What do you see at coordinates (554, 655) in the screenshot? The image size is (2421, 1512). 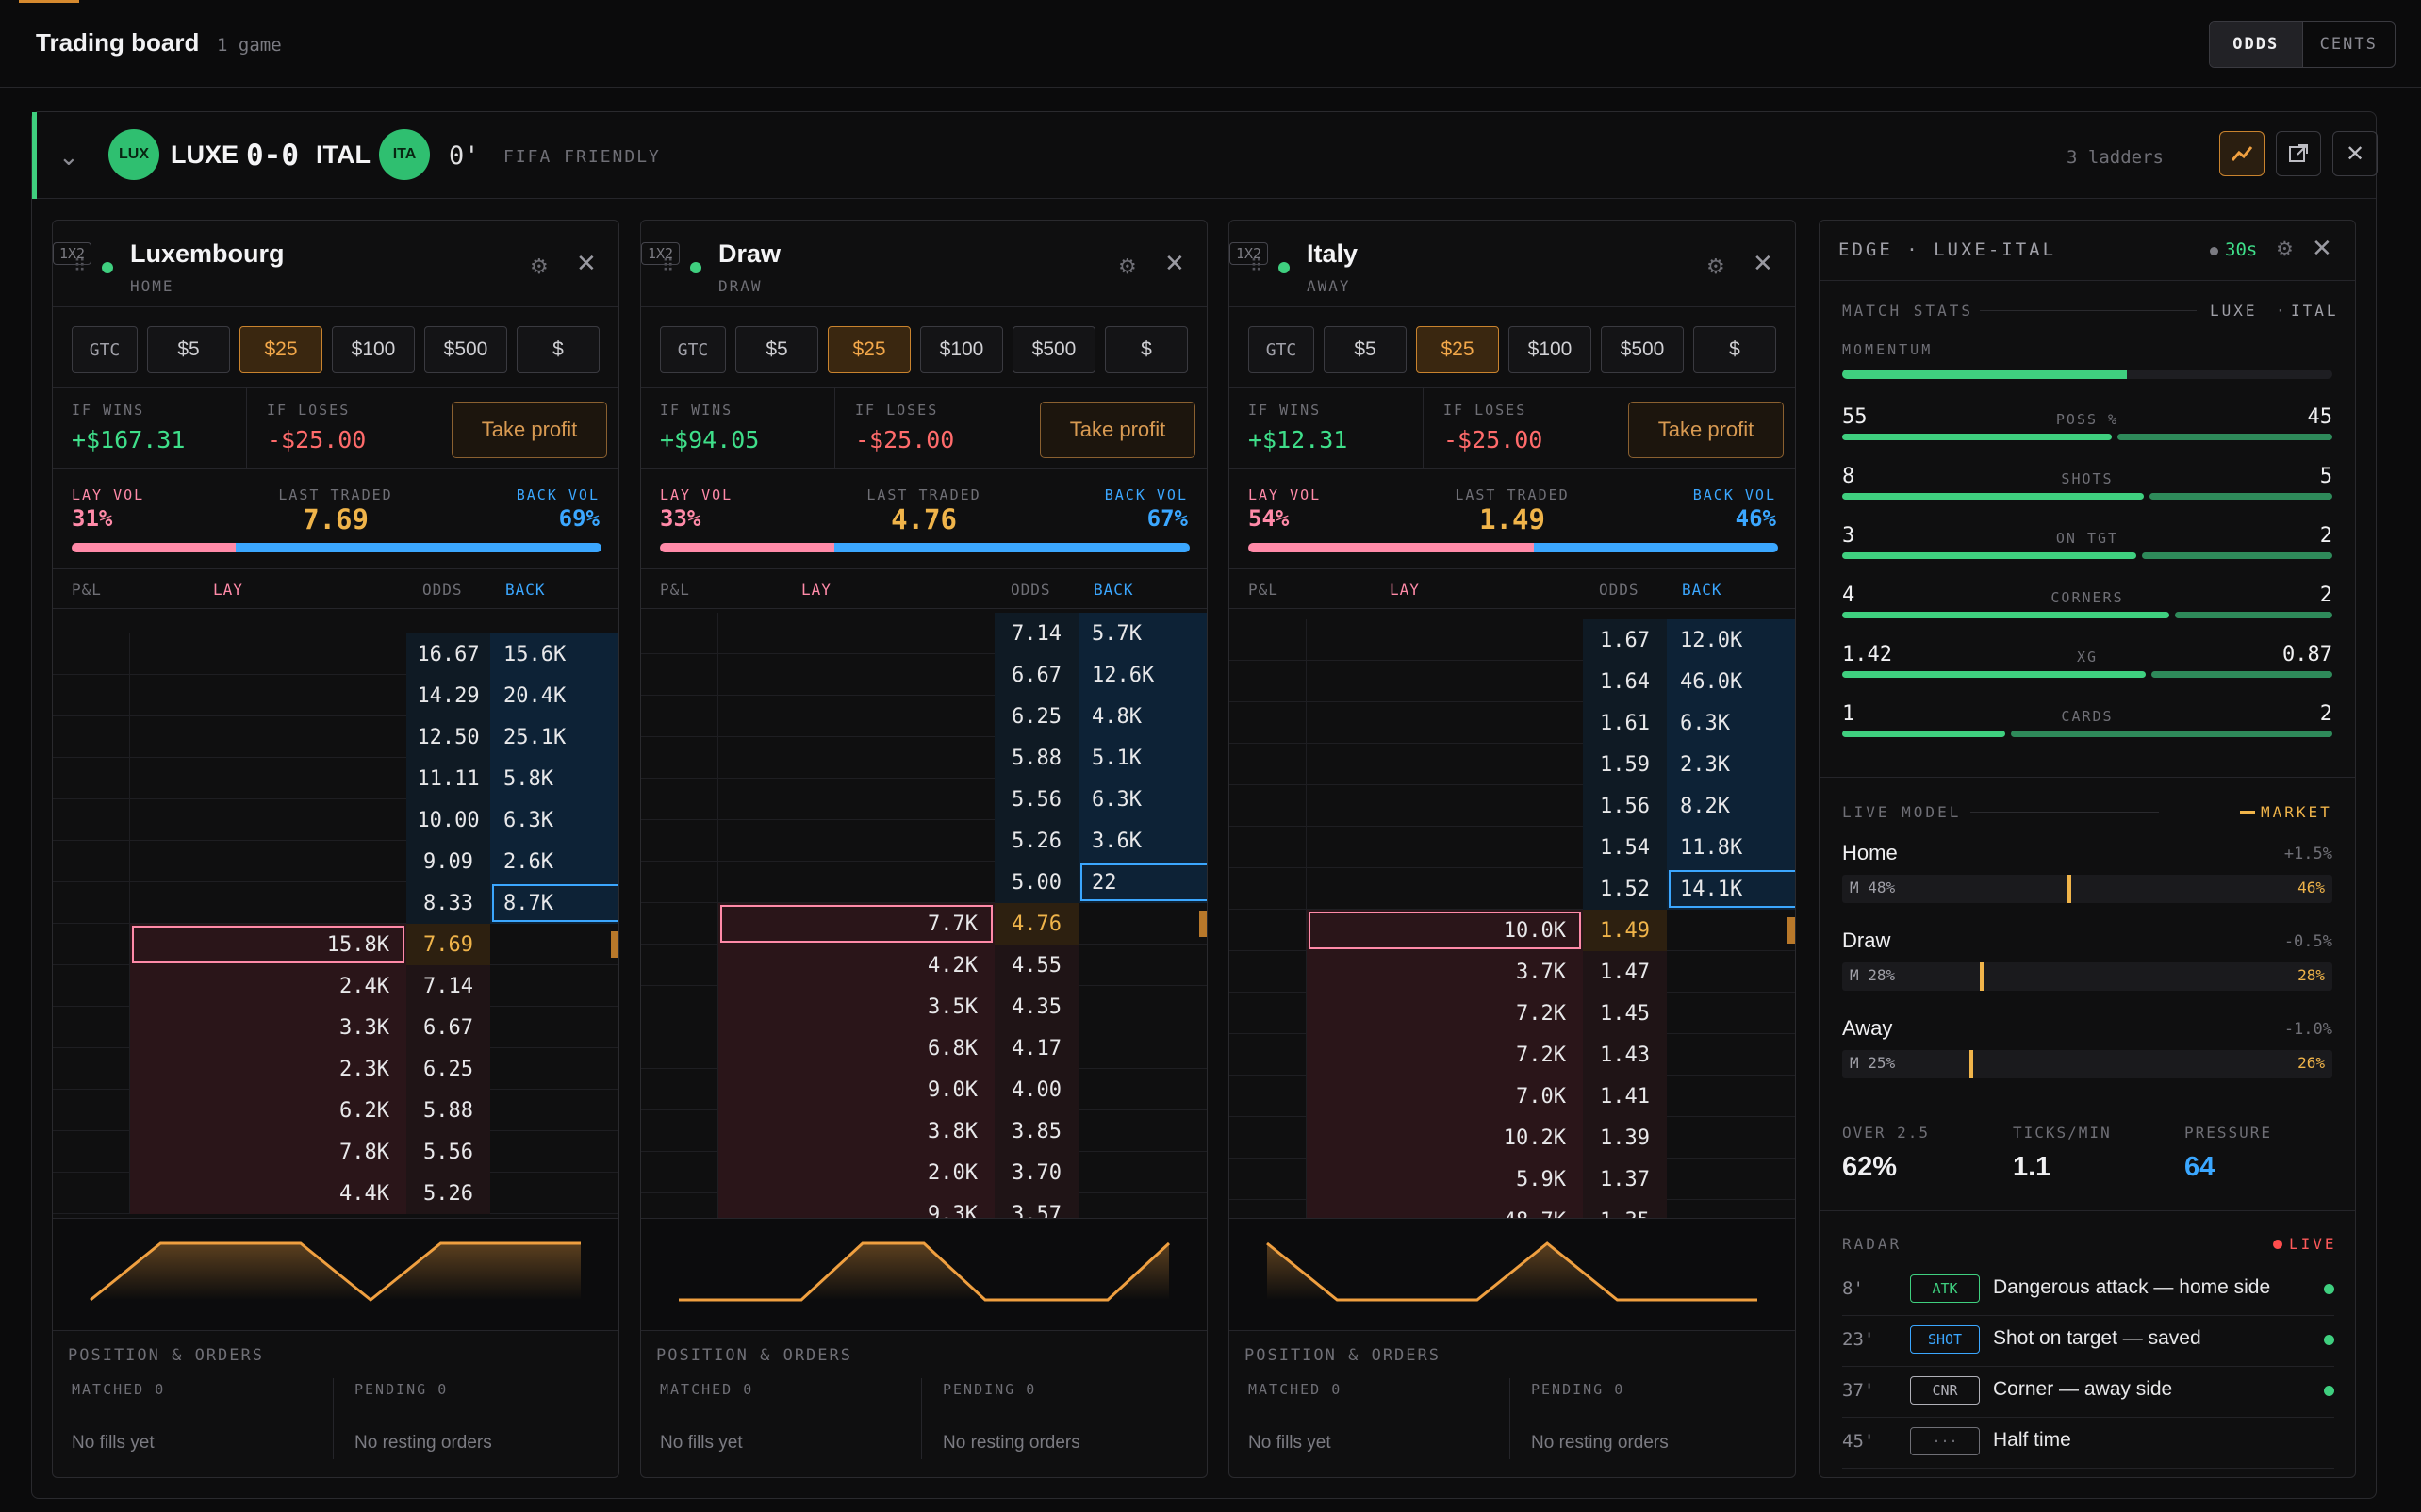 I see `back-cell: 15.6K` at bounding box center [554, 655].